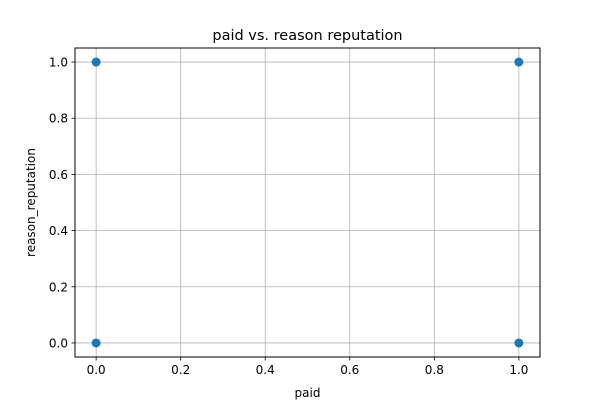 Image resolution: width=600 pixels, height=405 pixels. What do you see at coordinates (58, 175) in the screenshot?
I see `y-tick-label: 0.6` at bounding box center [58, 175].